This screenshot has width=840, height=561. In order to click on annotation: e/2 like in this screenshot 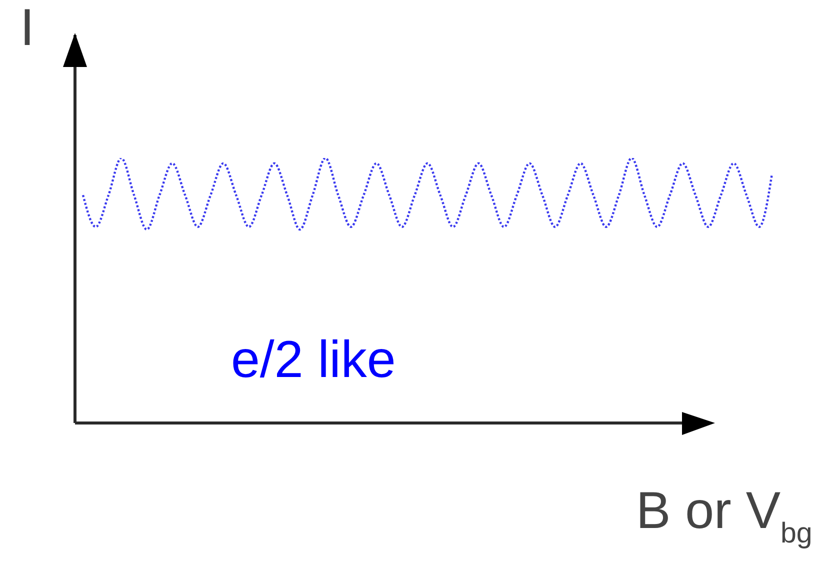, I will do `click(313, 360)`.